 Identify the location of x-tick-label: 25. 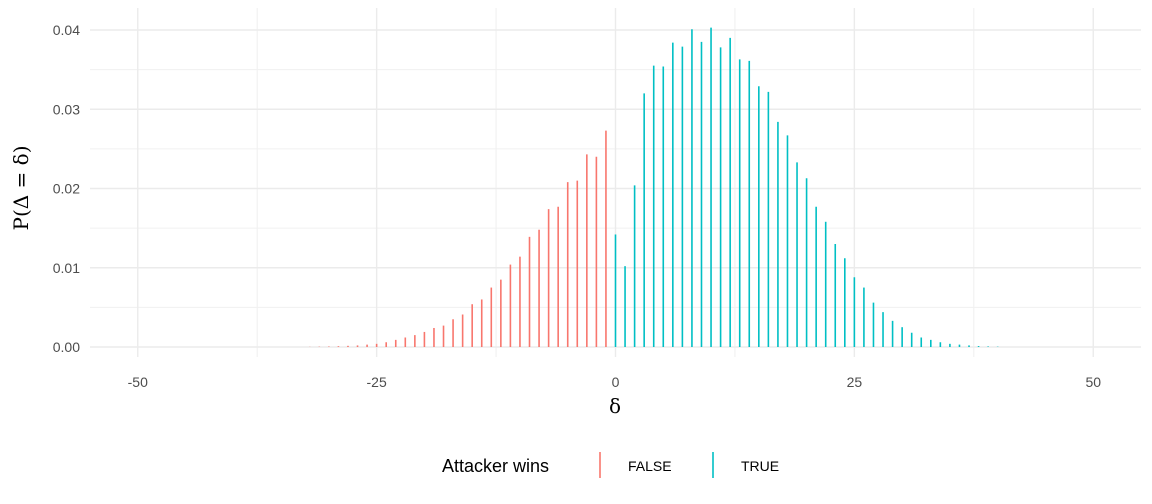
(855, 382).